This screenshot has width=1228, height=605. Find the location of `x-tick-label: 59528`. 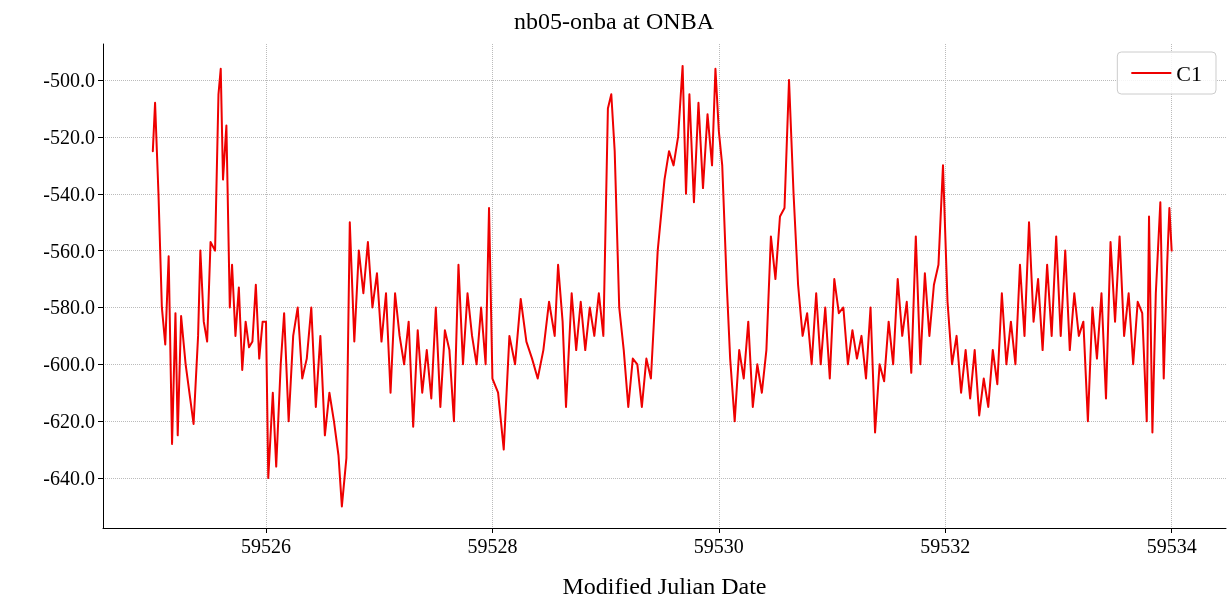

x-tick-label: 59528 is located at coordinates (492, 546).